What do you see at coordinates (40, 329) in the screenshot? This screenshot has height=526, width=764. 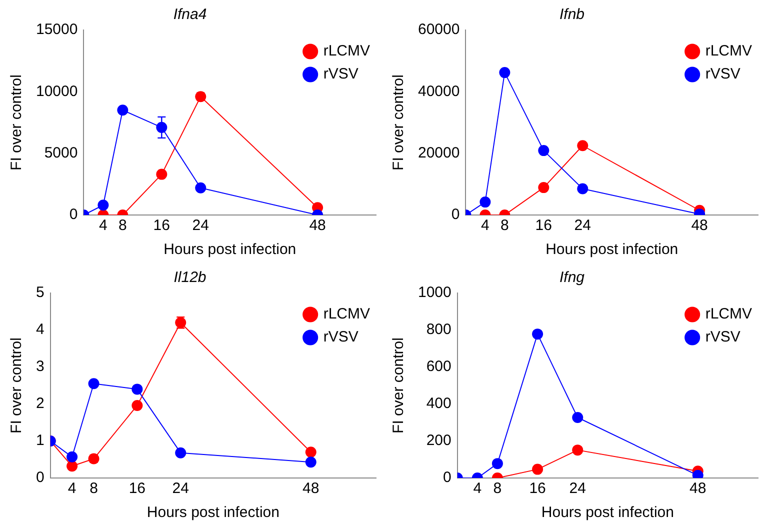 I see `y-tick-label: 4` at bounding box center [40, 329].